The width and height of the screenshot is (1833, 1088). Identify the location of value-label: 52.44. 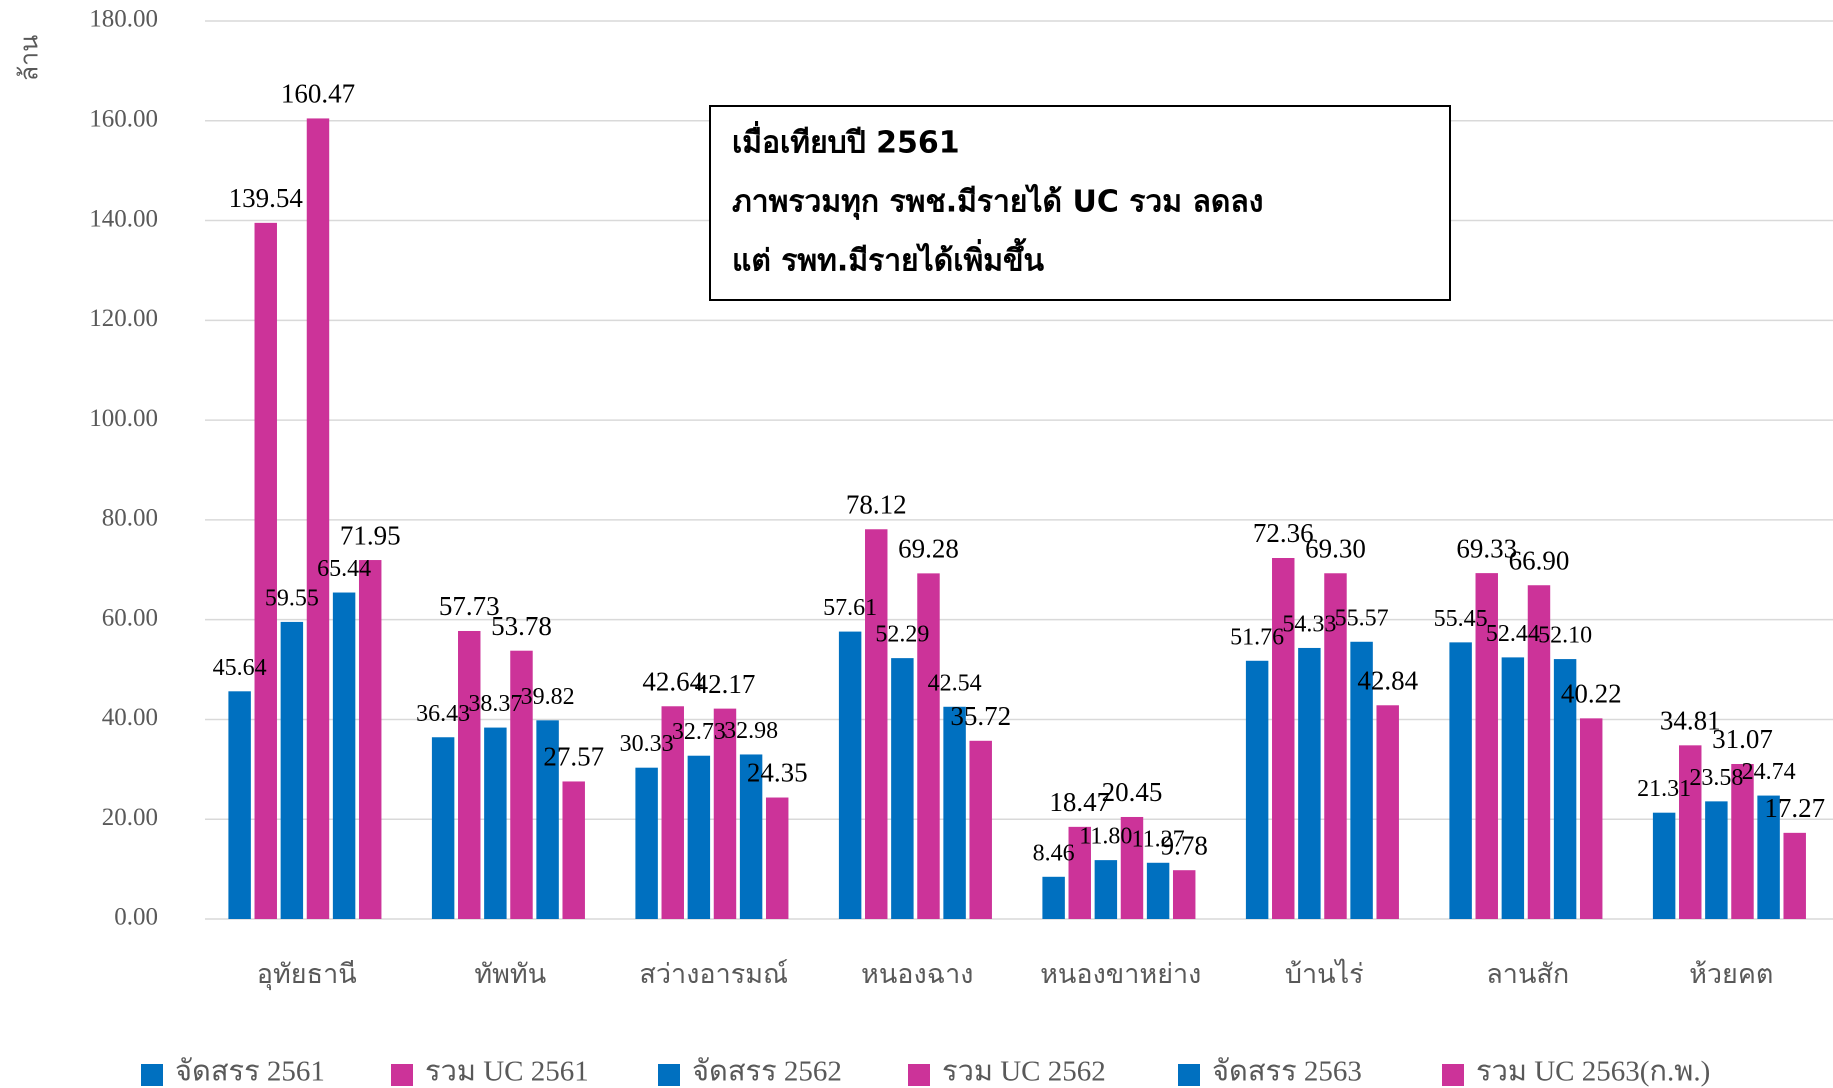
(1513, 634).